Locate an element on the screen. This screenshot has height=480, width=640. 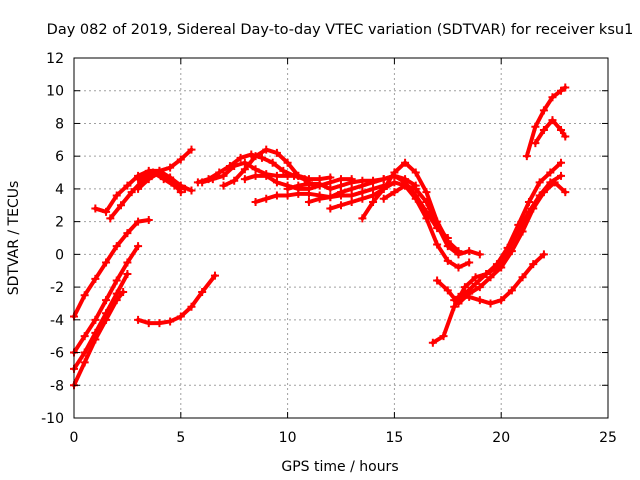
series-s24 is located at coordinates (546, 122).